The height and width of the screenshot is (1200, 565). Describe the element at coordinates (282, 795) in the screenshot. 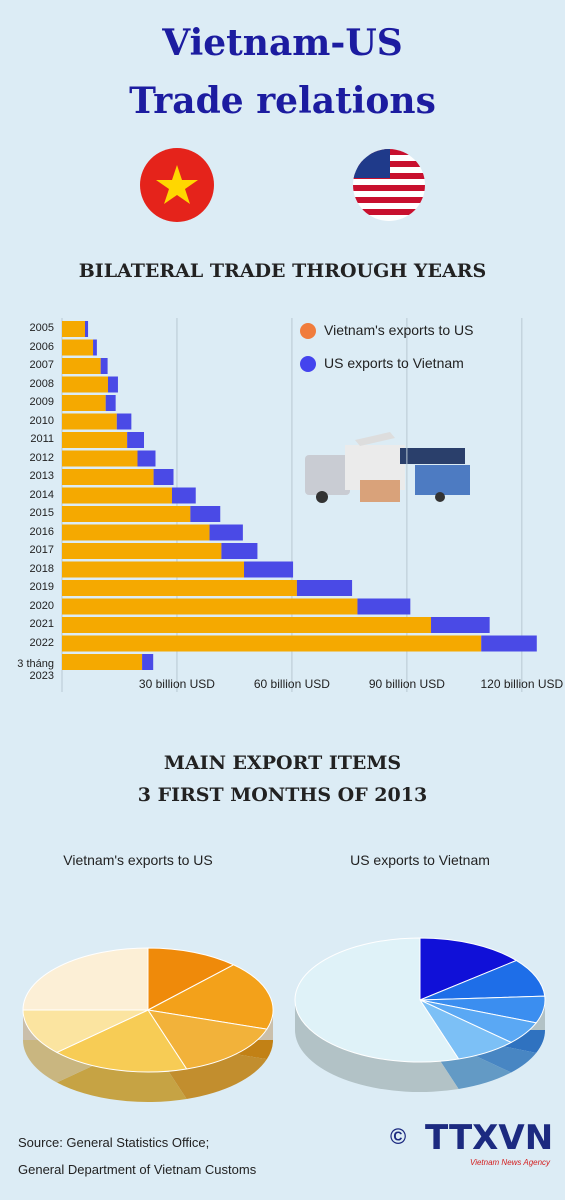

I see `section-title: 3 FIRST MONTHS OF 2013` at that location.